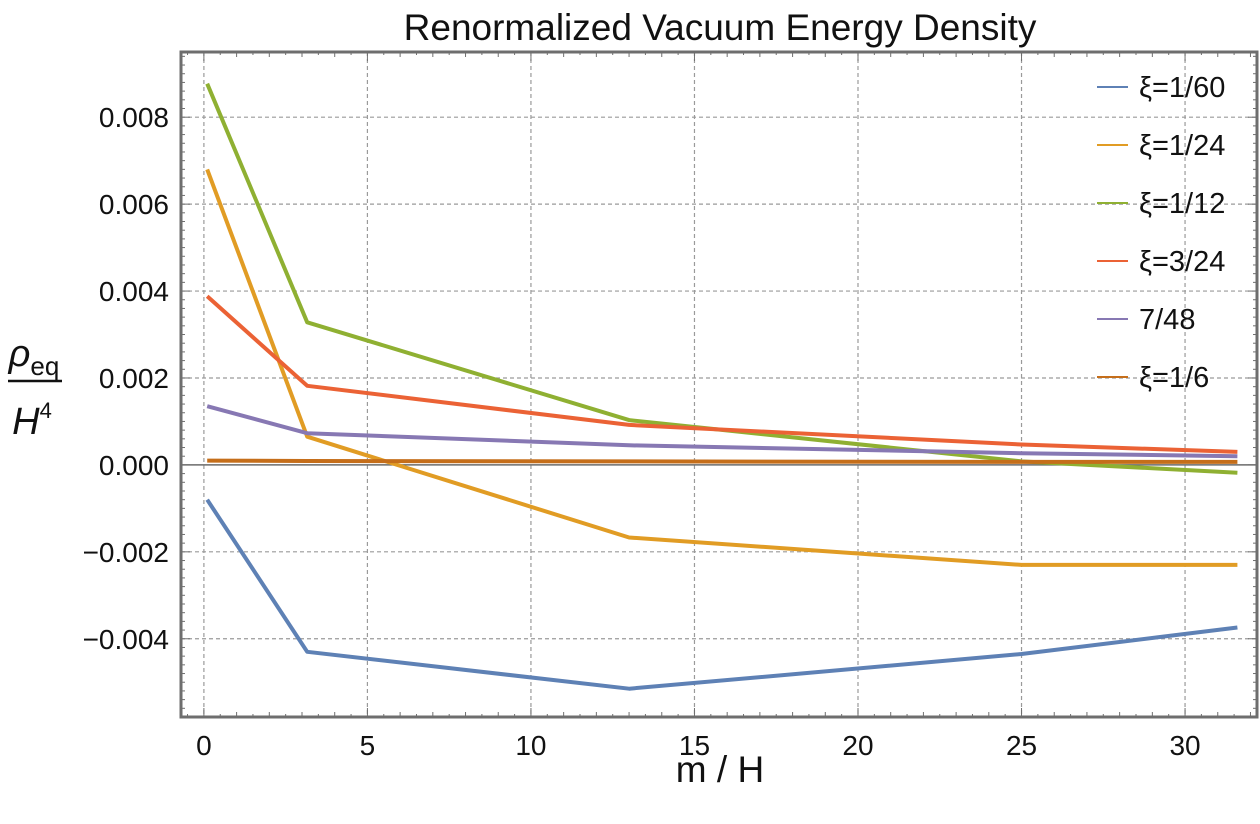 Image resolution: width=1260 pixels, height=824 pixels. Describe the element at coordinates (1174, 378) in the screenshot. I see `legend-label-5: ξ=1/6` at that location.